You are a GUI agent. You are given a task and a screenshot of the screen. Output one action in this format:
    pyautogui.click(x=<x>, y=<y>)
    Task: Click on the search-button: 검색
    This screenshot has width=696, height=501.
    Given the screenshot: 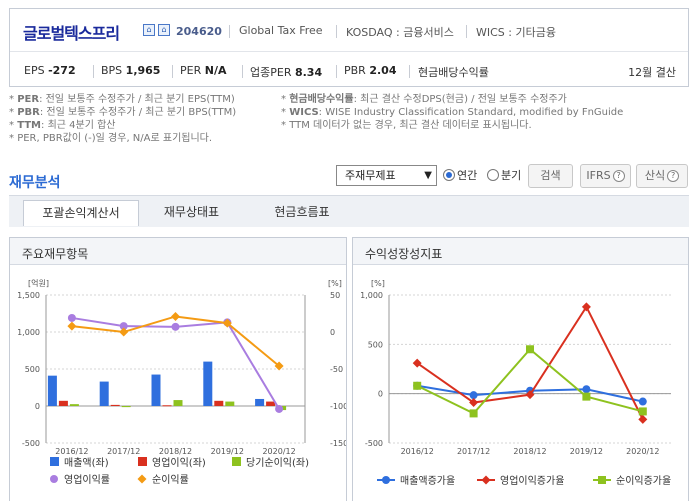 What is the action you would take?
    pyautogui.click(x=550, y=176)
    